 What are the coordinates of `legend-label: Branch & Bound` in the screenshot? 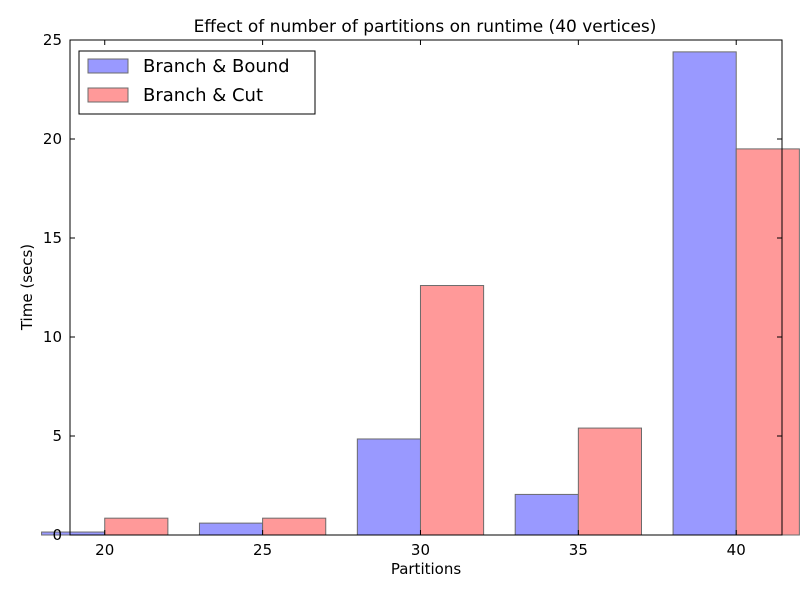 It's located at (216, 66).